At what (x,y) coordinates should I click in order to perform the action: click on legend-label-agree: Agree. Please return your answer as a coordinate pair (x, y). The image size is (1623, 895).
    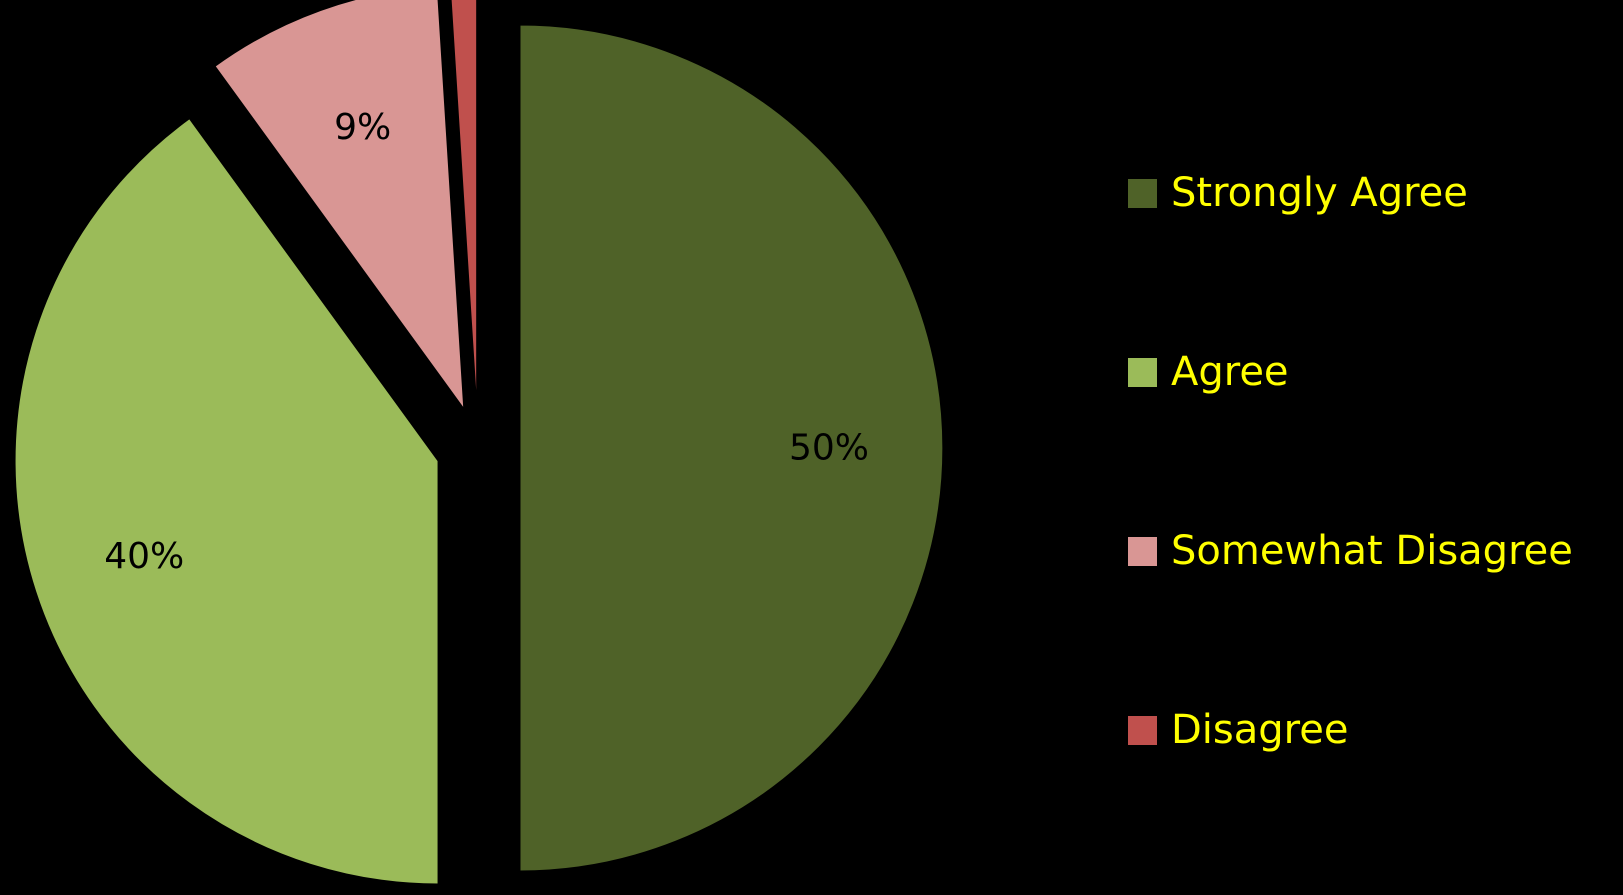
    Looking at the image, I should click on (1230, 372).